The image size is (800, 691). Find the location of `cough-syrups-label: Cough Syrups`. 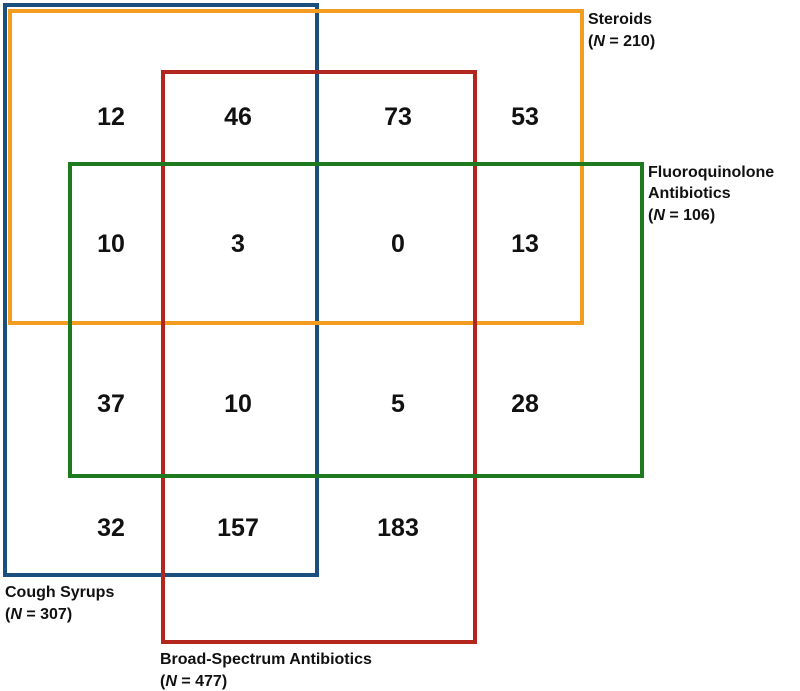

cough-syrups-label: Cough Syrups is located at coordinates (59, 592).